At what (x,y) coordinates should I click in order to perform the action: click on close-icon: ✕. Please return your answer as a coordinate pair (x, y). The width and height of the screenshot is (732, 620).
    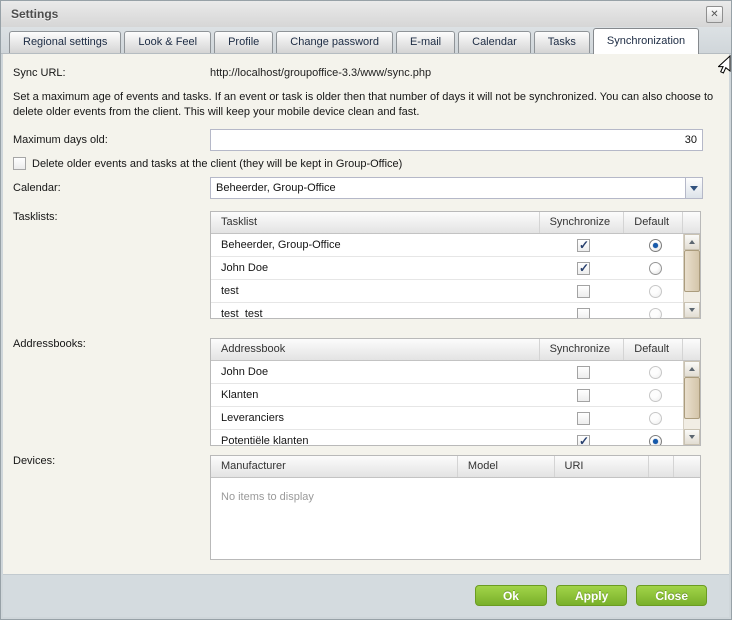
    Looking at the image, I should click on (714, 14).